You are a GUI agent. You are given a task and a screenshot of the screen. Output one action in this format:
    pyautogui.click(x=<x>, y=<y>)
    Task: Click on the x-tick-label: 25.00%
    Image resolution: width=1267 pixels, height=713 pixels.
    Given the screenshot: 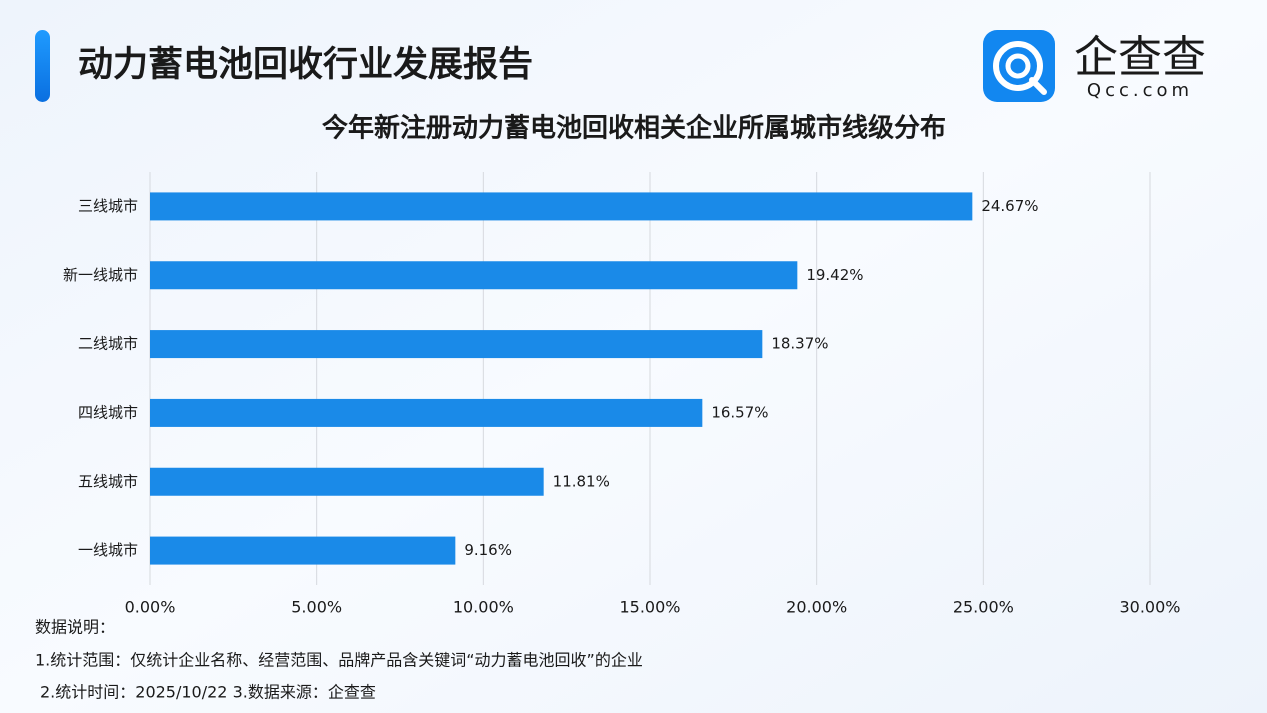 What is the action you would take?
    pyautogui.click(x=983, y=607)
    